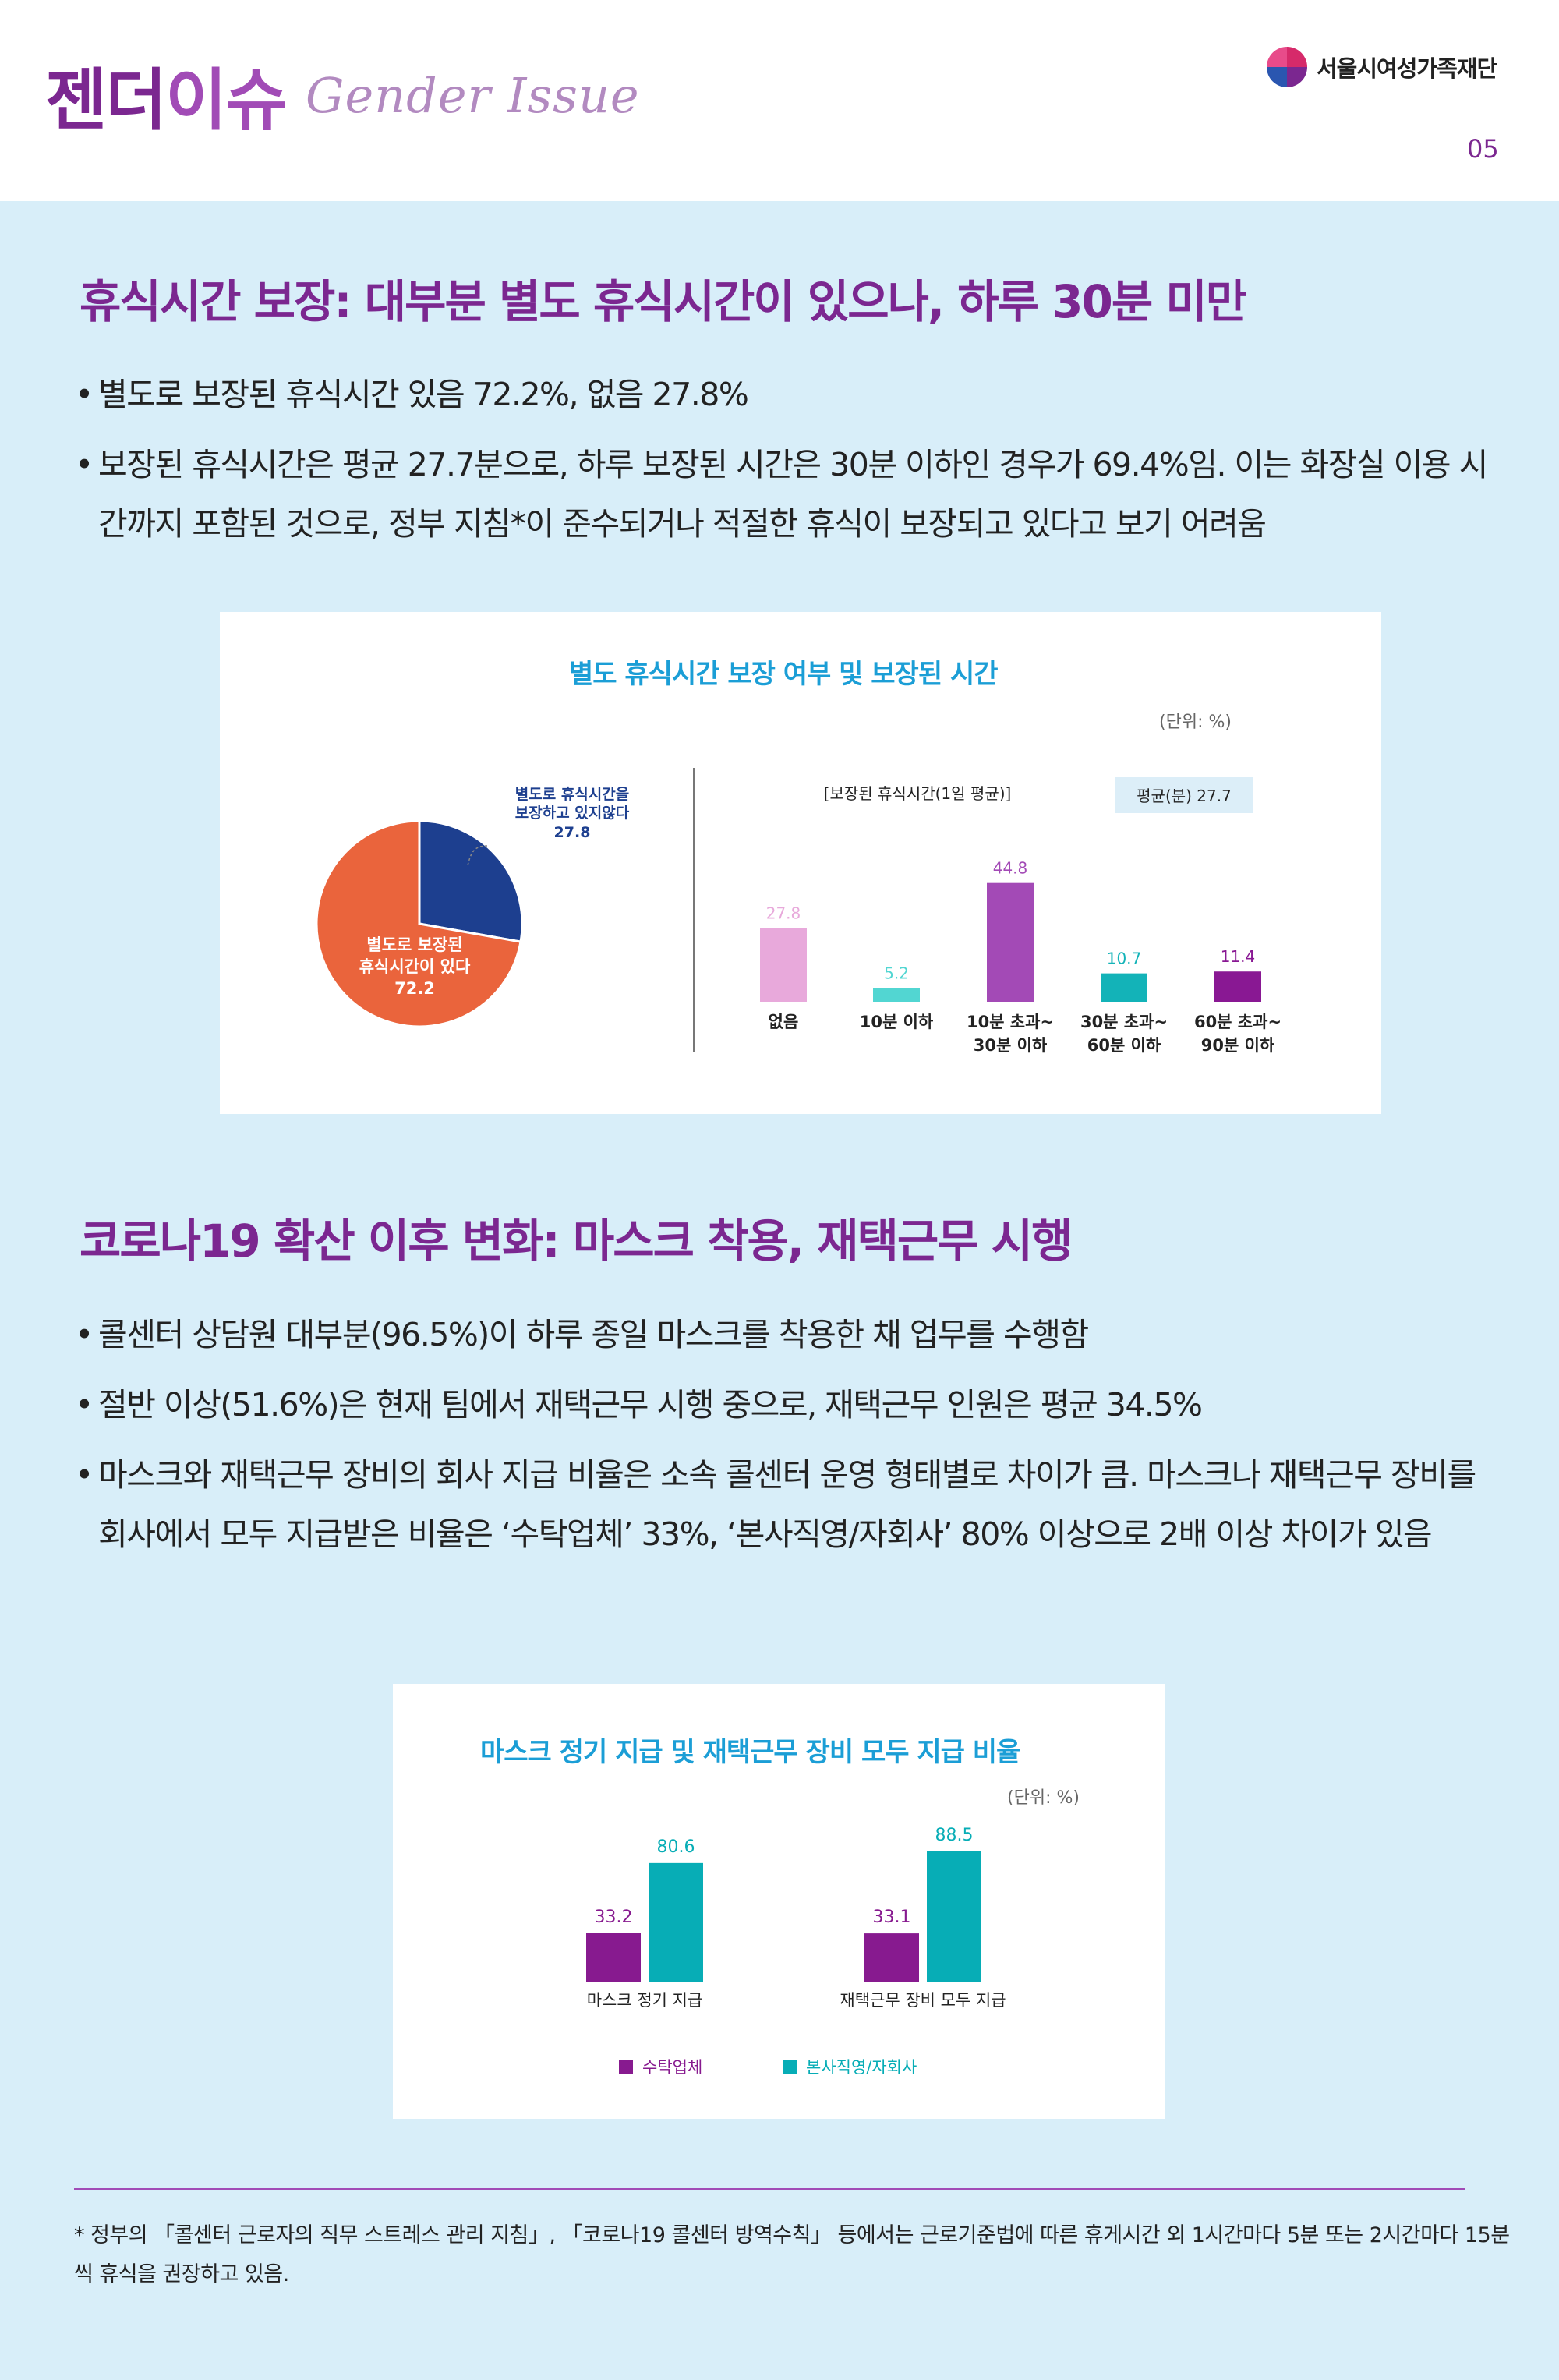 This screenshot has width=1559, height=2380. Describe the element at coordinates (1287, 67) in the screenshot. I see `foundation-logo-icon` at that location.